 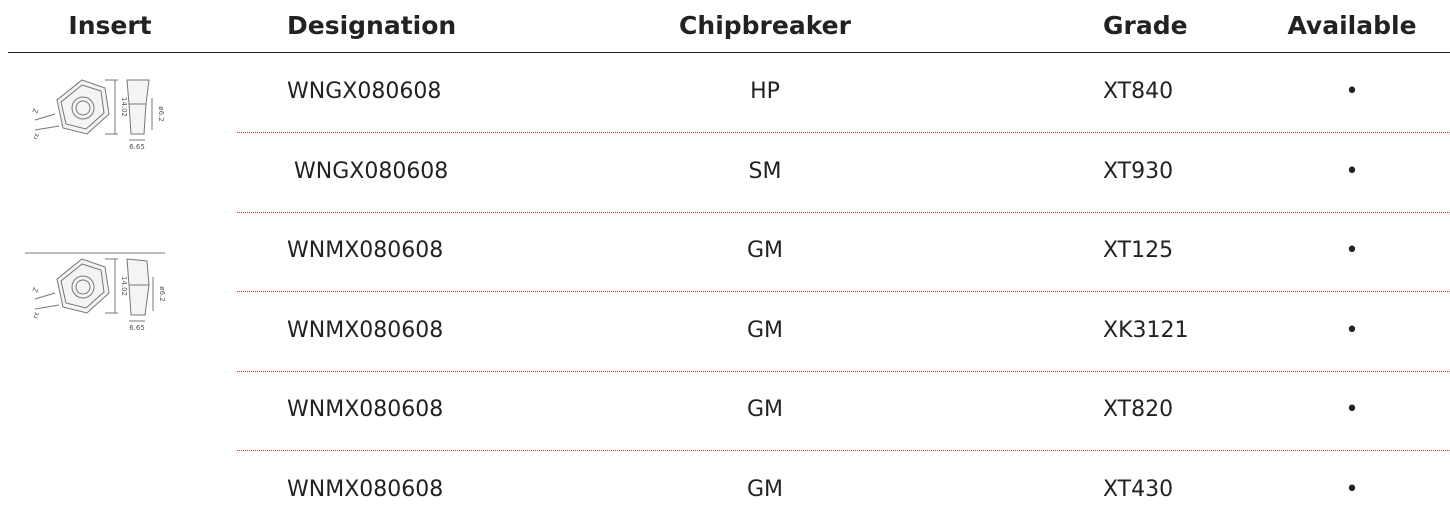 I want to click on cell: HP, so click(x=765, y=91).